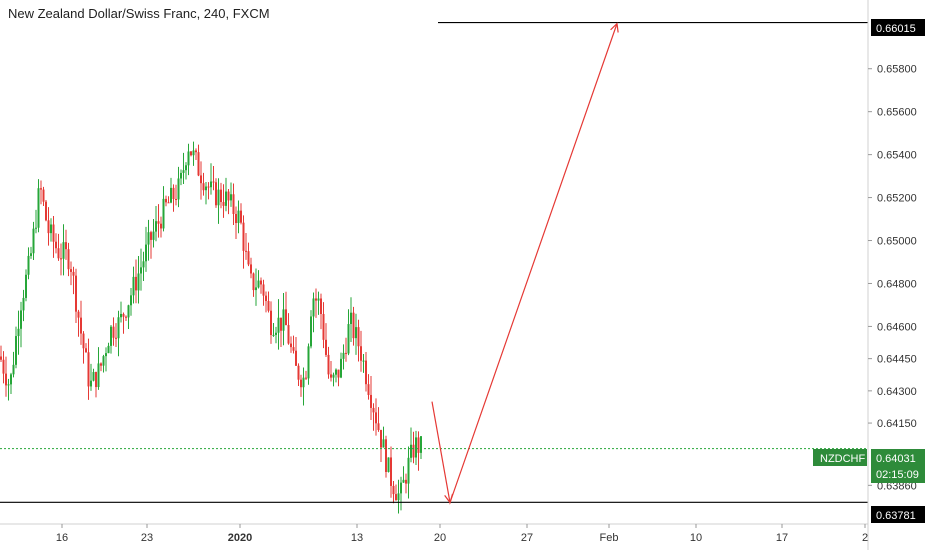 This screenshot has height=550, width=932. I want to click on level-tag-top-text: 0.66015, so click(896, 29).